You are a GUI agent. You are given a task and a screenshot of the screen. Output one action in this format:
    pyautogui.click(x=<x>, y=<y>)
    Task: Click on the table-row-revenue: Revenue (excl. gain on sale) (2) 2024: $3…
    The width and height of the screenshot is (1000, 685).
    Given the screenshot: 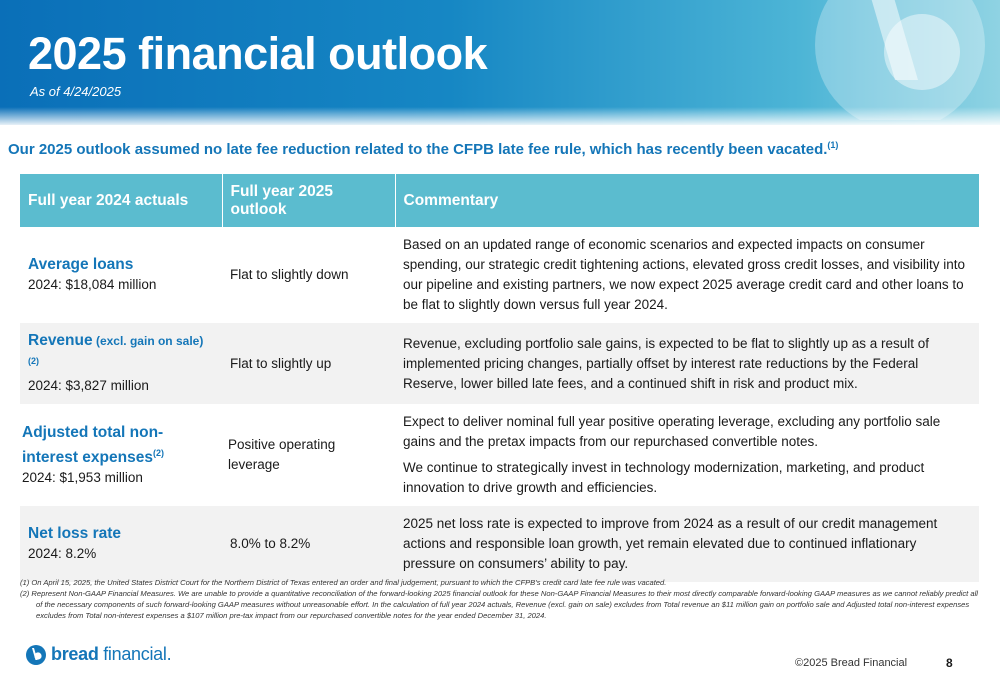 What is the action you would take?
    pyautogui.click(x=499, y=364)
    